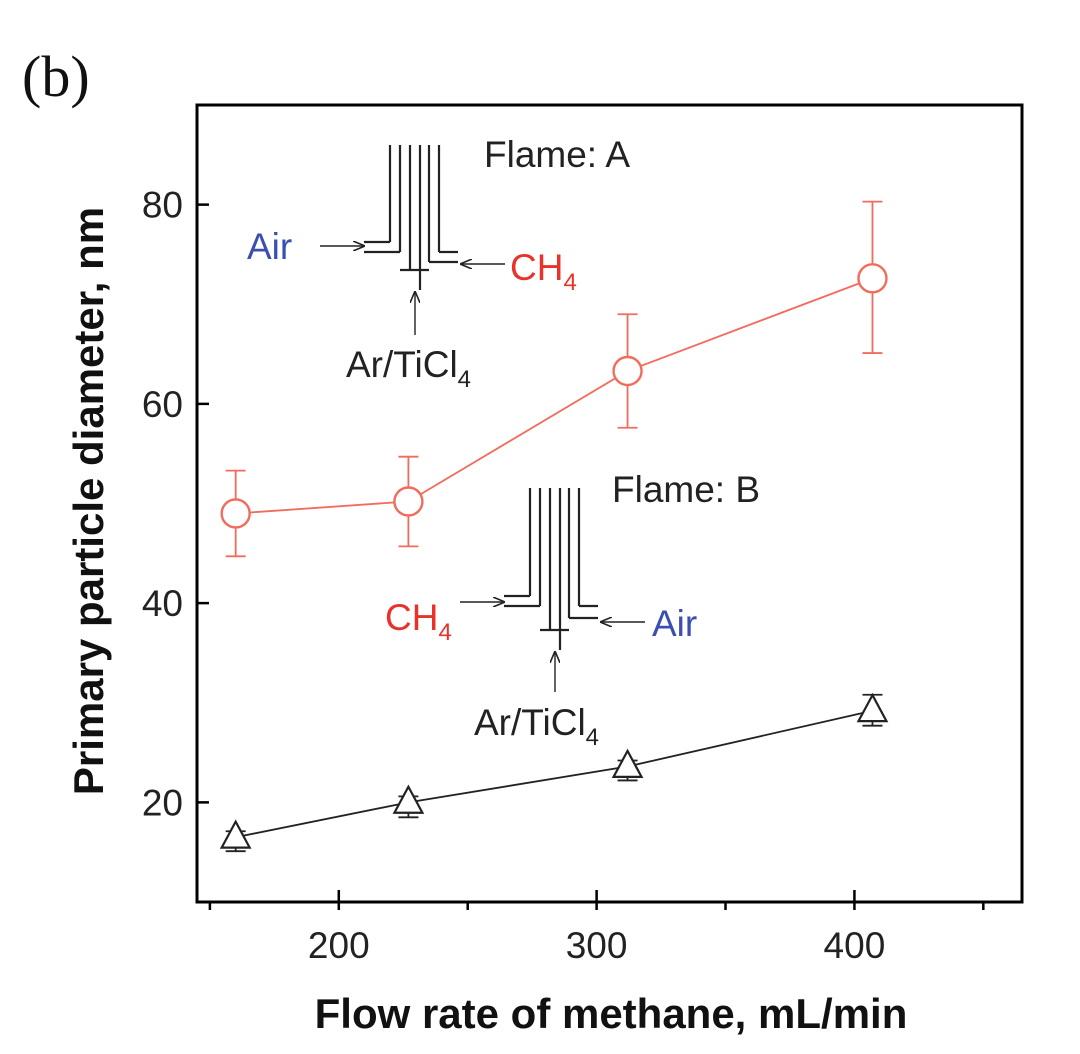  Describe the element at coordinates (536, 267) in the screenshot. I see `flame-a-ch4-main: CH` at that location.